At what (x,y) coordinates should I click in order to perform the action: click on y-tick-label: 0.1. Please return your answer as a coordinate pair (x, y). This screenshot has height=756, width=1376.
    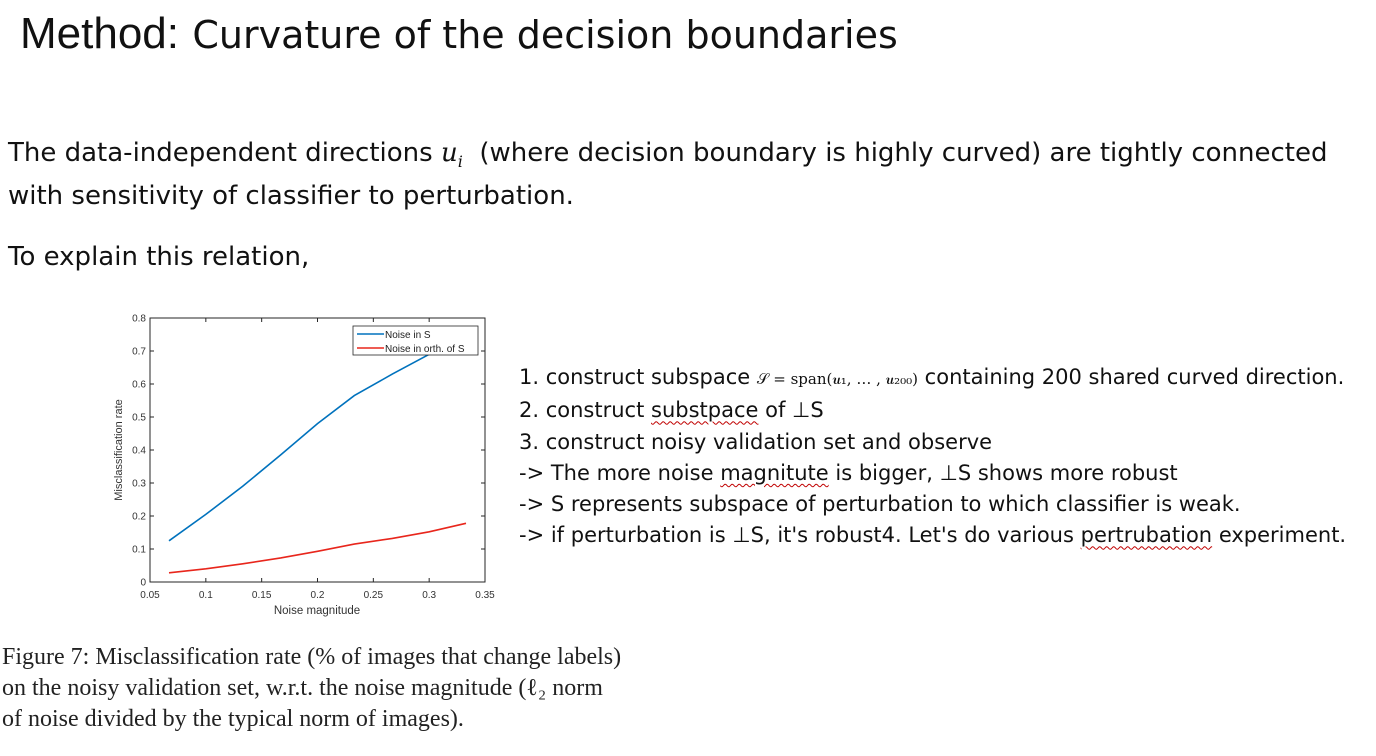
    Looking at the image, I should click on (139, 550).